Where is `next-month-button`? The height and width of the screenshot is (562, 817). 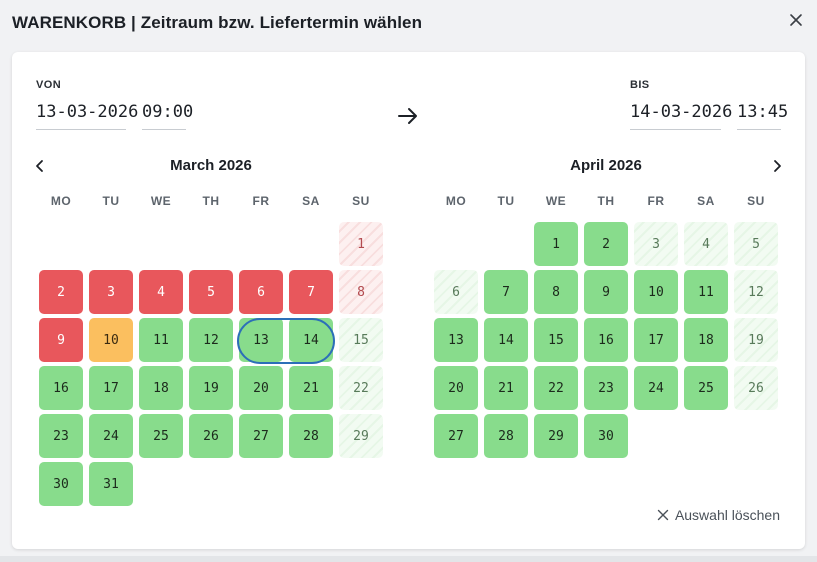
next-month-button is located at coordinates (777, 166).